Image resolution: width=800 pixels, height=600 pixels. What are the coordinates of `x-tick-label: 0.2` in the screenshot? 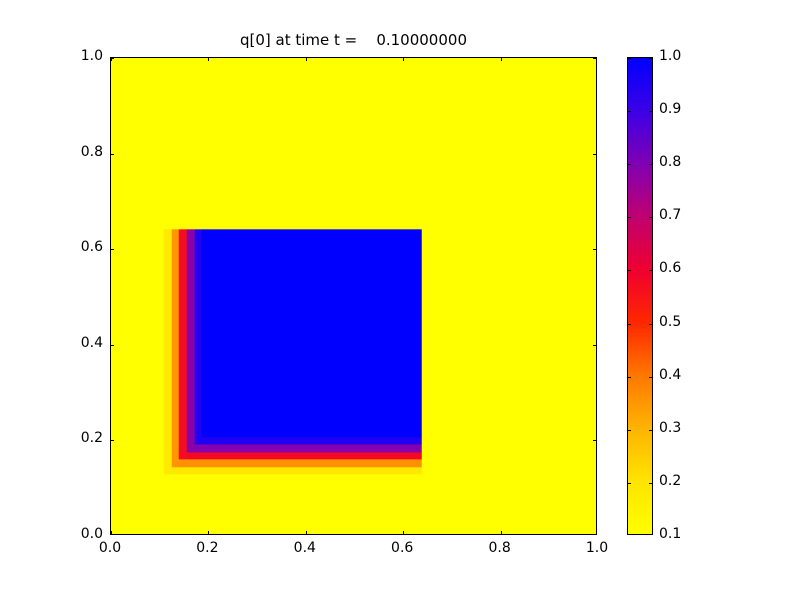 It's located at (207, 548).